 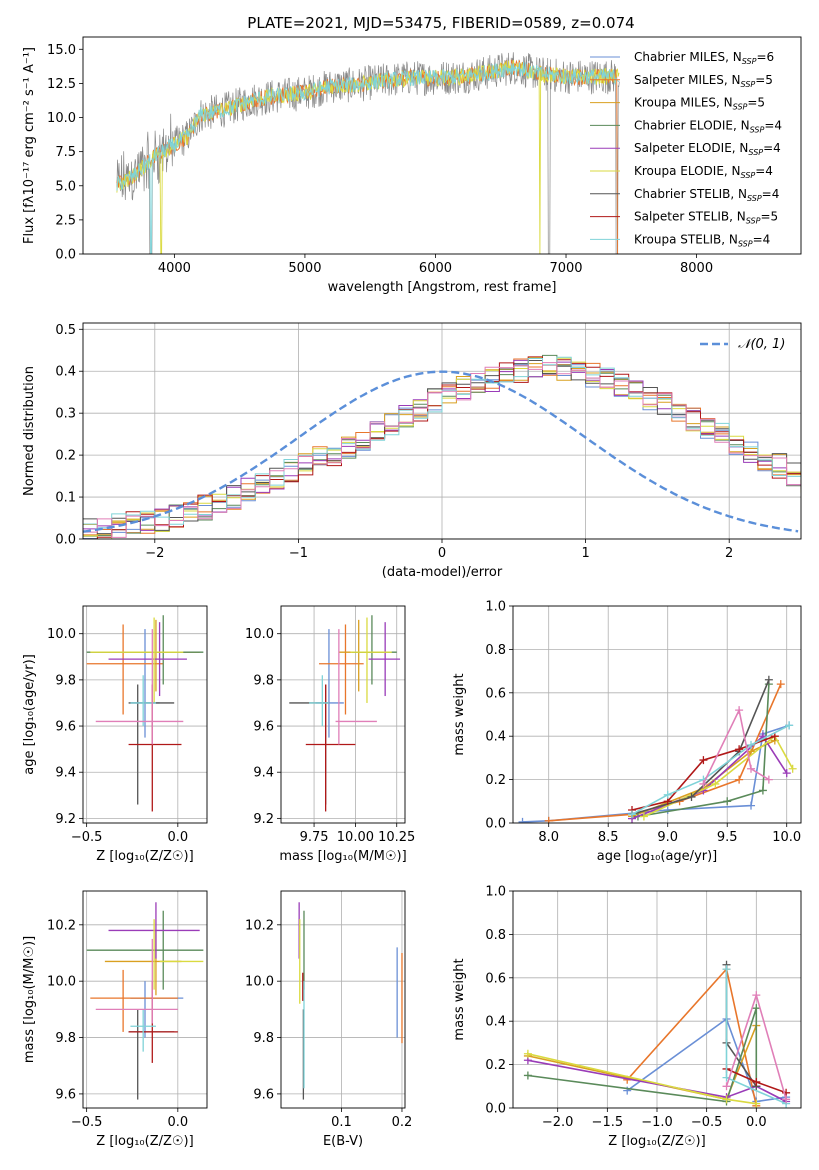 What do you see at coordinates (65, 498) in the screenshot?
I see `y-tick-label: 0.1` at bounding box center [65, 498].